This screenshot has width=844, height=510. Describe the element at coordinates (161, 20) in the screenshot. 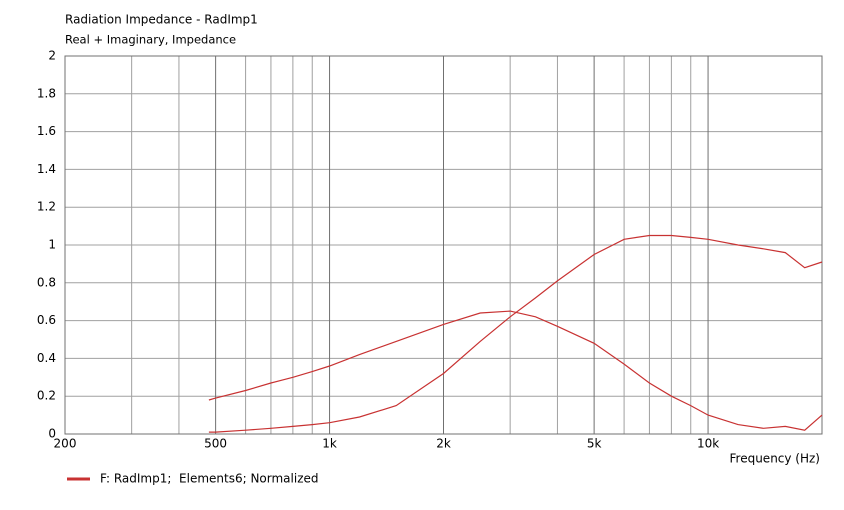

I see `chart-title: Radiation Impedance - RadImp1` at that location.